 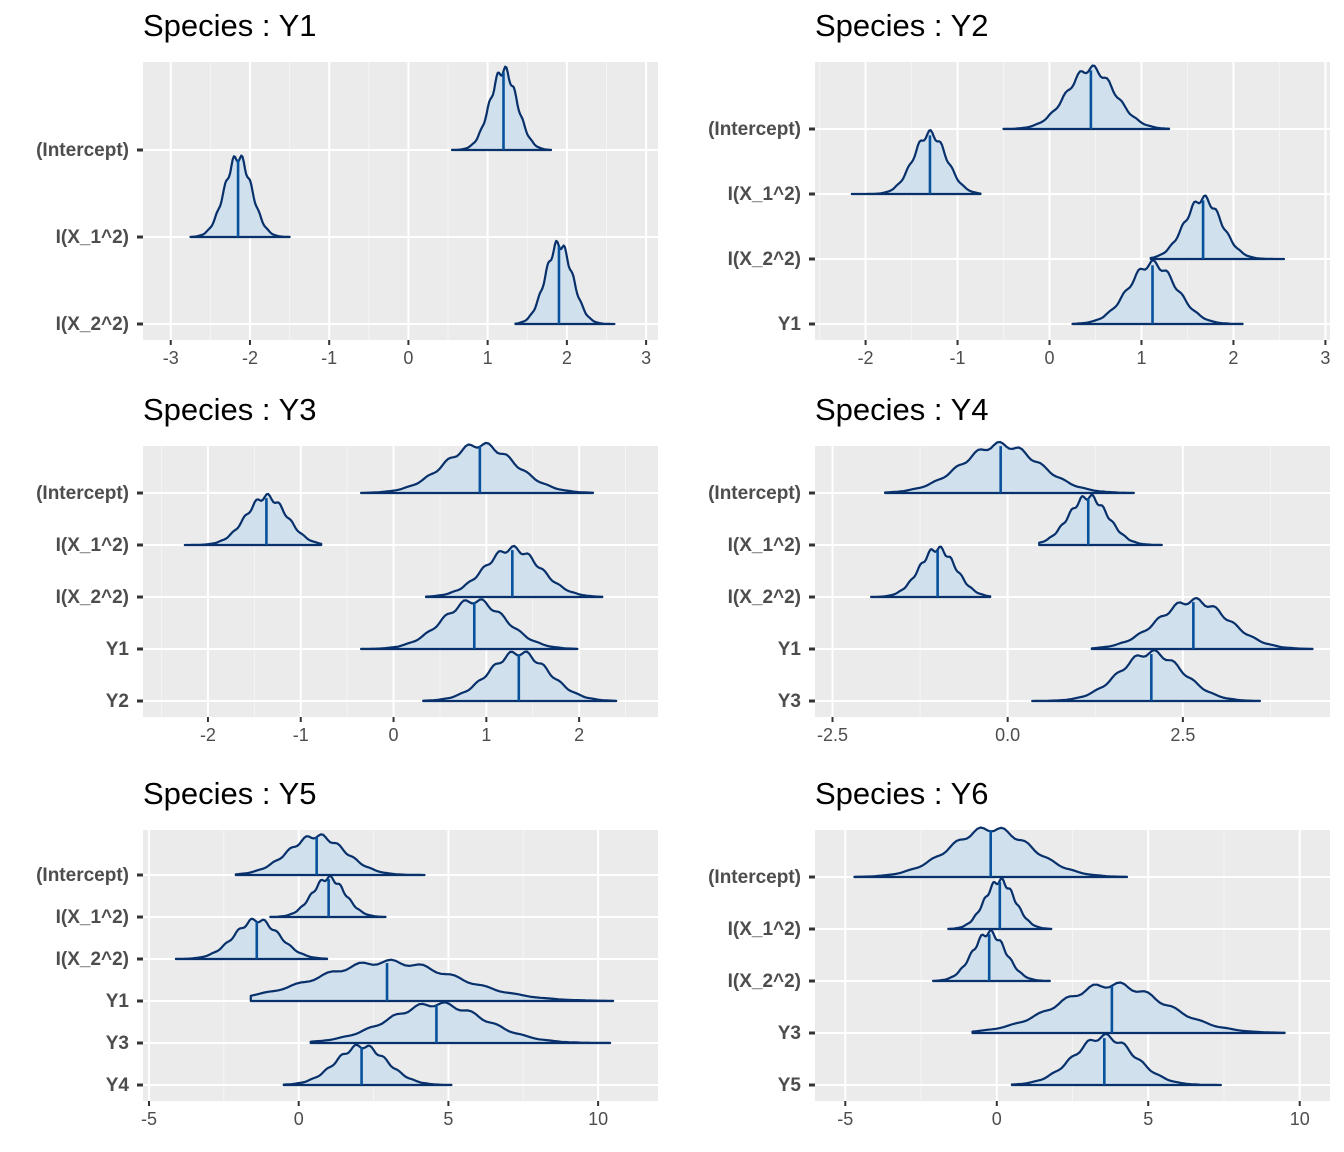 I want to click on ridgeline-chart: -3 -2 -1 0 1 2 3 (Intercept) I(X_1^2) I(X_2^2), so click(x=347, y=215).